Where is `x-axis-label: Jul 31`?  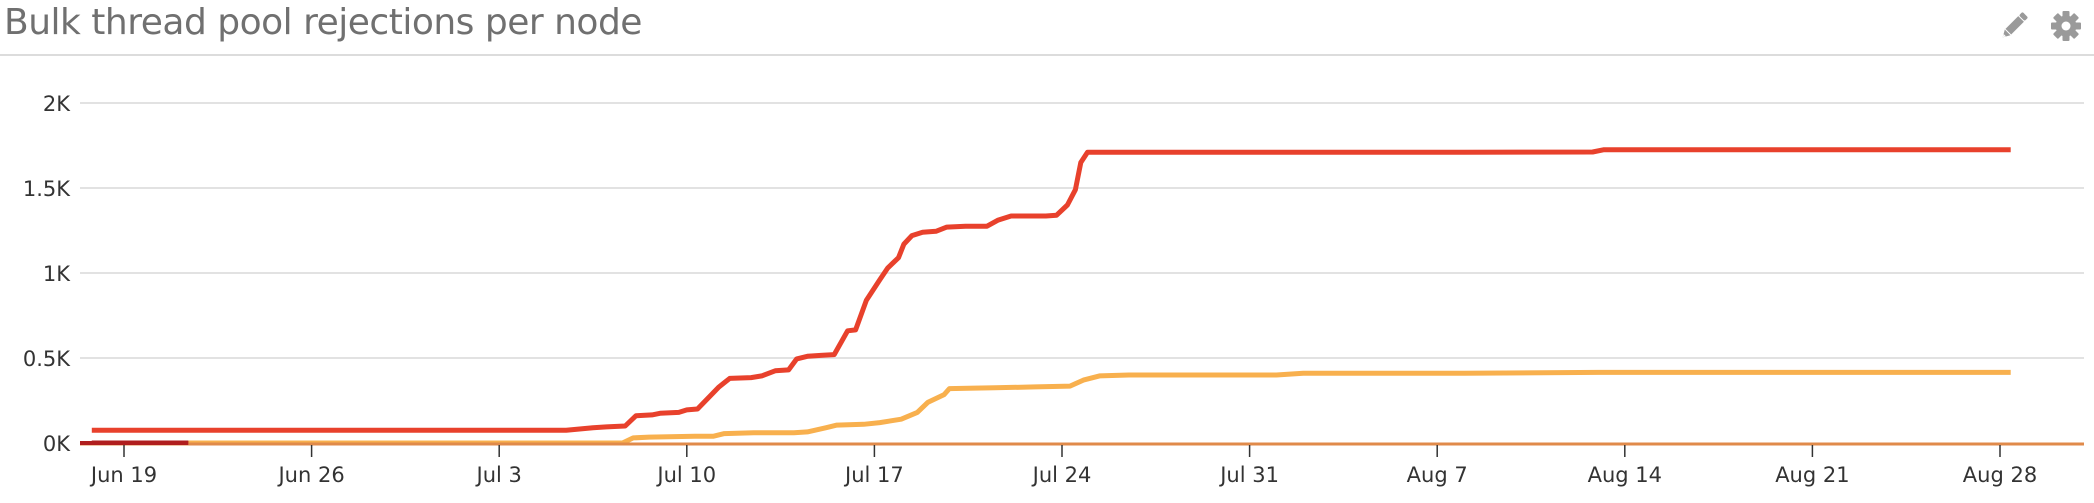
x-axis-label: Jul 31 is located at coordinates (1248, 475).